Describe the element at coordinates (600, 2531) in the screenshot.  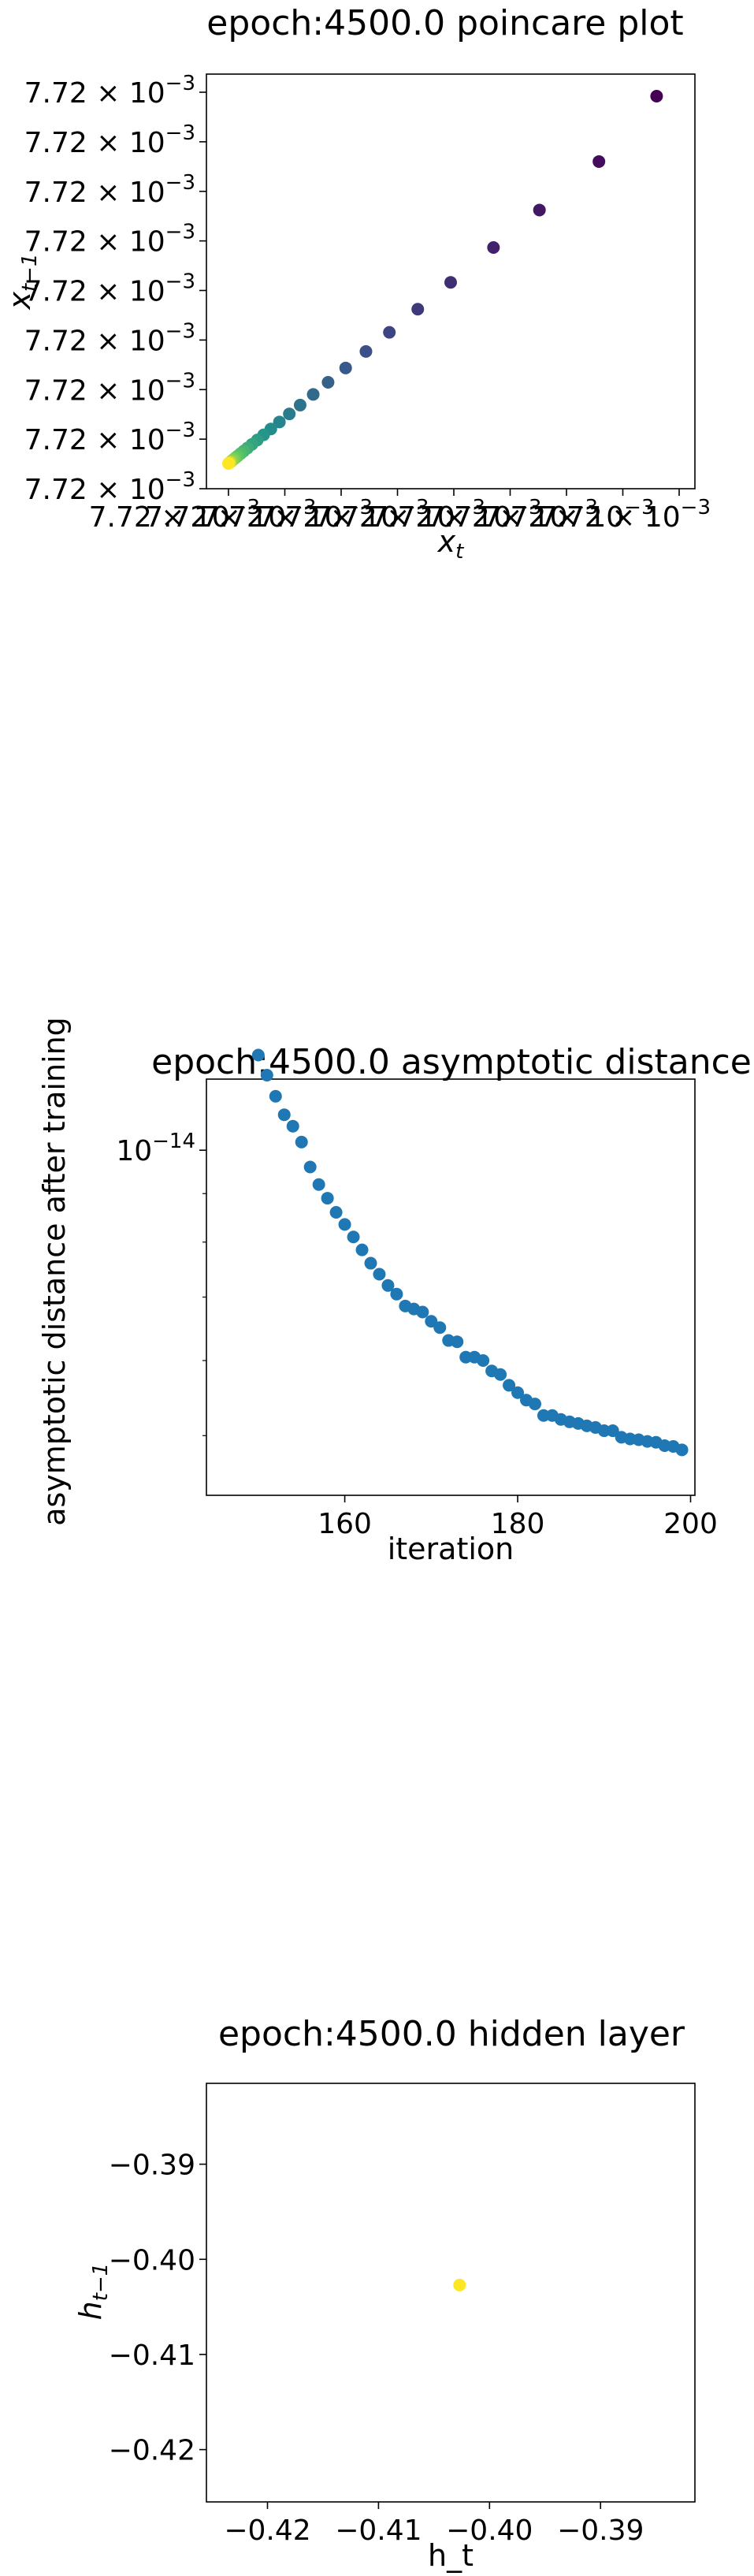
I see `hidden-layer-x-tick-label: −0.39` at that location.